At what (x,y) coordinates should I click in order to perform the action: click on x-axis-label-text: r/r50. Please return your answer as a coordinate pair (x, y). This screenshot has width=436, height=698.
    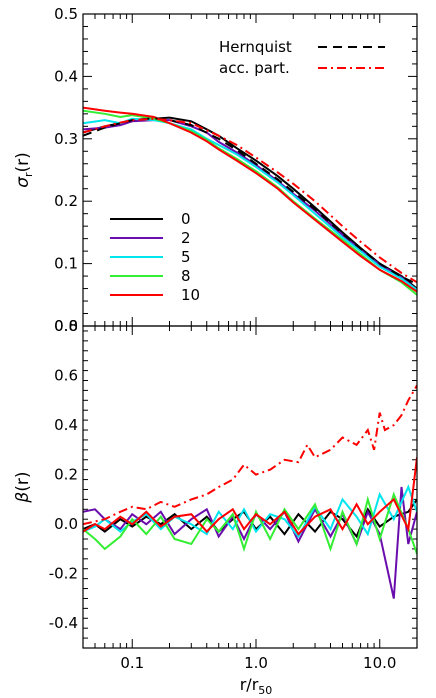
    Looking at the image, I should click on (256, 686).